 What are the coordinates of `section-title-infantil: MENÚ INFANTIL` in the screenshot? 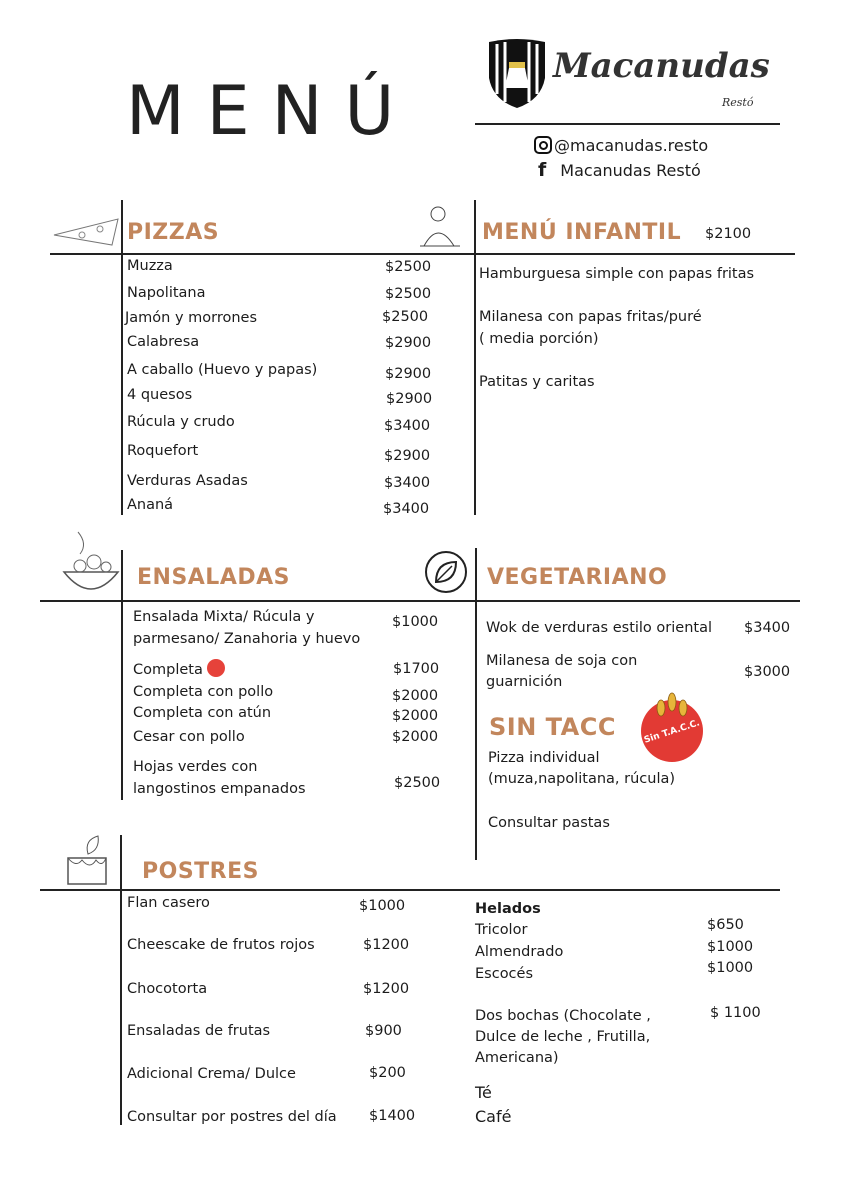 It's located at (582, 232).